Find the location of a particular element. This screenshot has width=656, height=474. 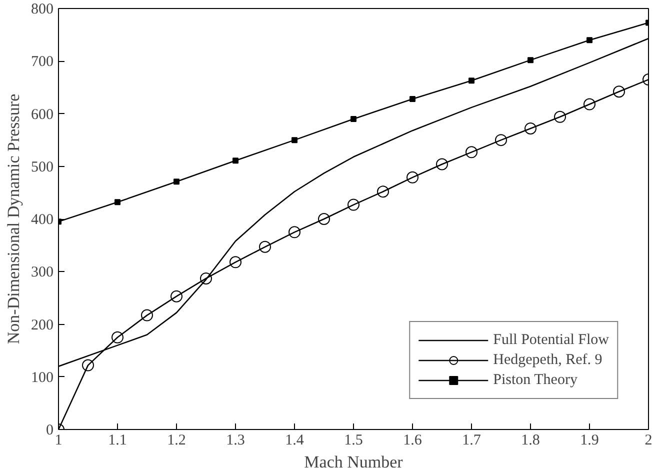

y-tick-label: 800 is located at coordinates (42, 10).